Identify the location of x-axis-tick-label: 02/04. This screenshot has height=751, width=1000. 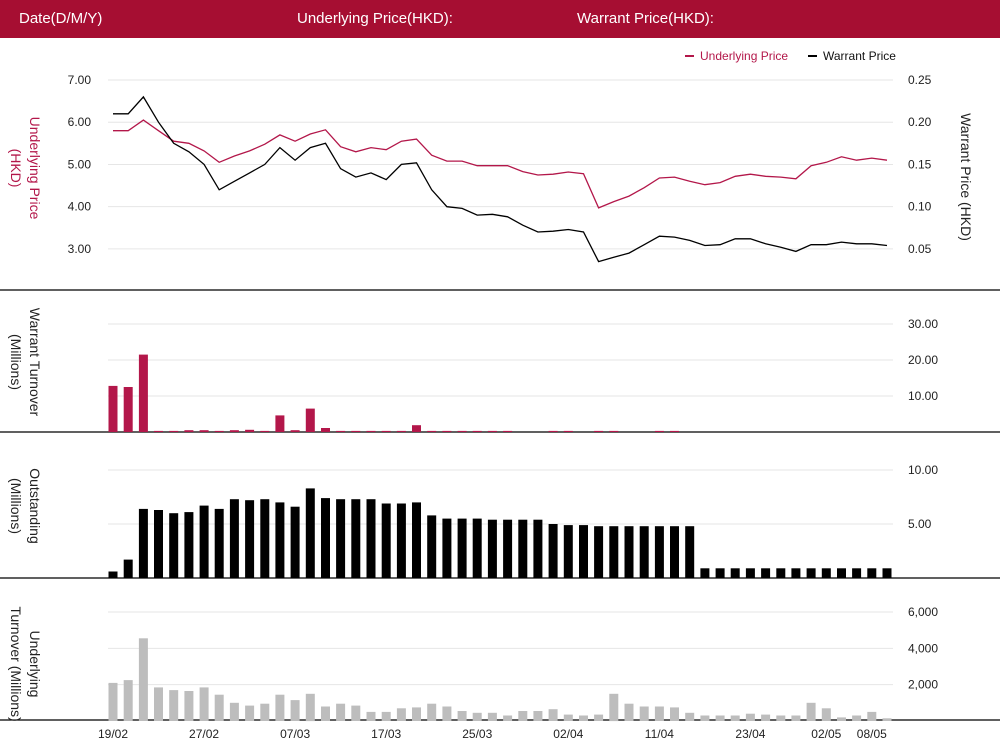
(568, 734).